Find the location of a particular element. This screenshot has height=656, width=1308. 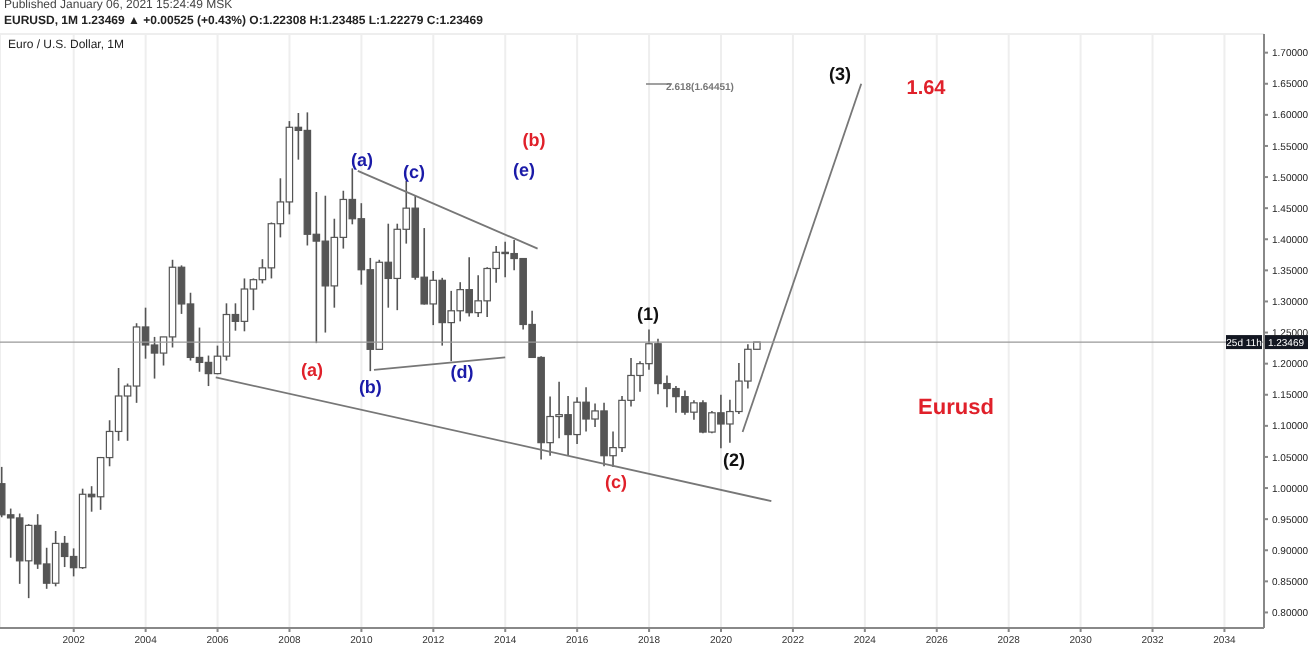

annotation: Eurusd is located at coordinates (956, 408).